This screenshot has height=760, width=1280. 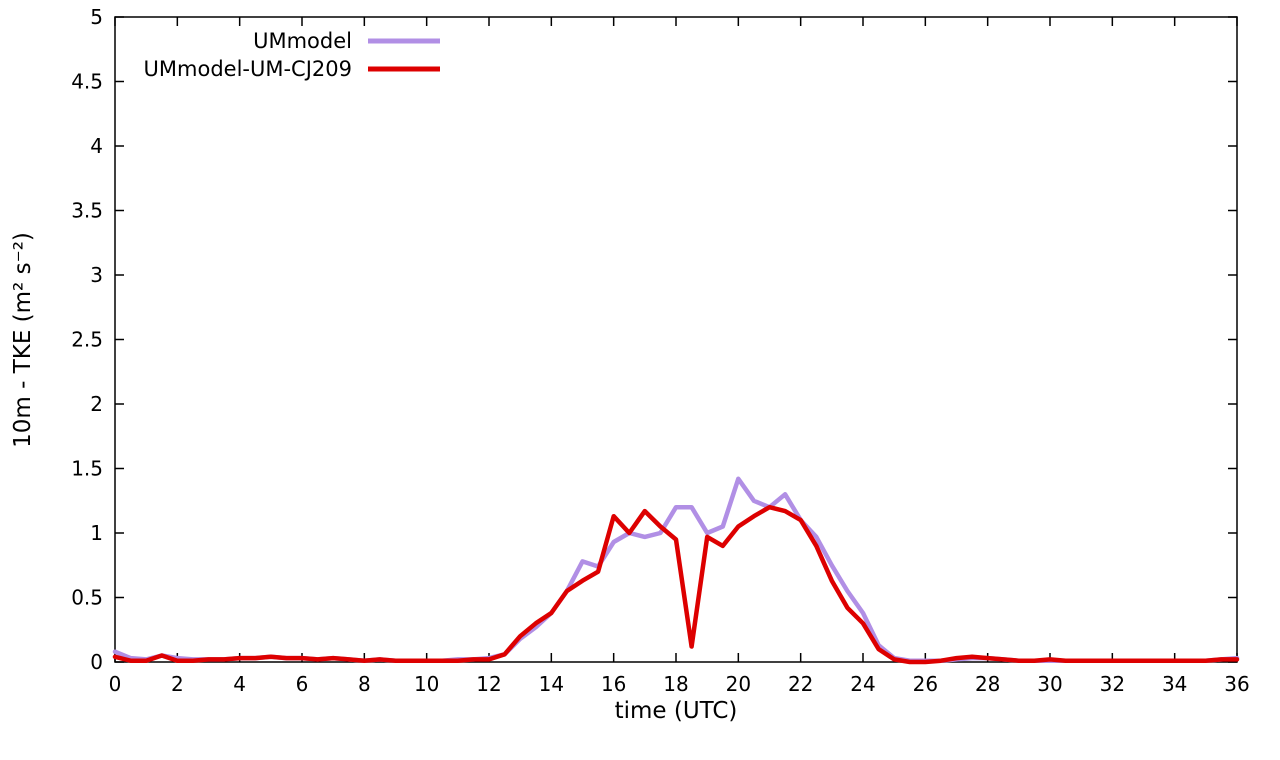 I want to click on x-tick-label: 0, so click(x=115, y=684).